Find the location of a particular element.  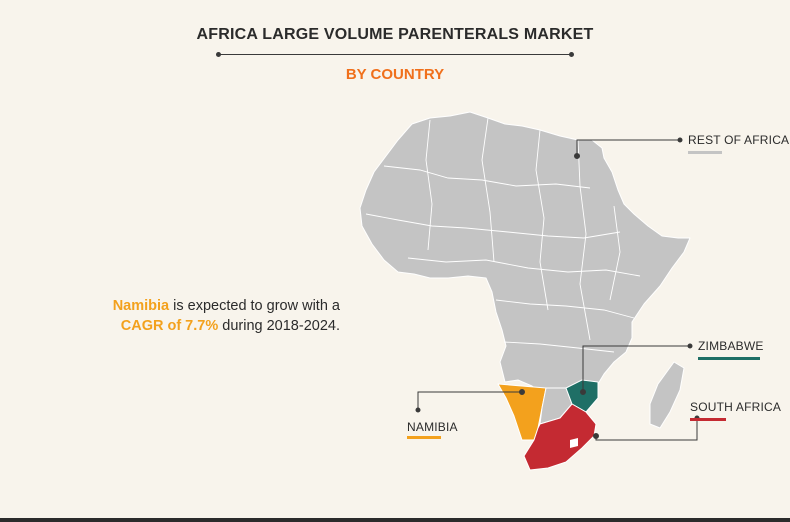

leader-rest-of-africa is located at coordinates (628, 147).